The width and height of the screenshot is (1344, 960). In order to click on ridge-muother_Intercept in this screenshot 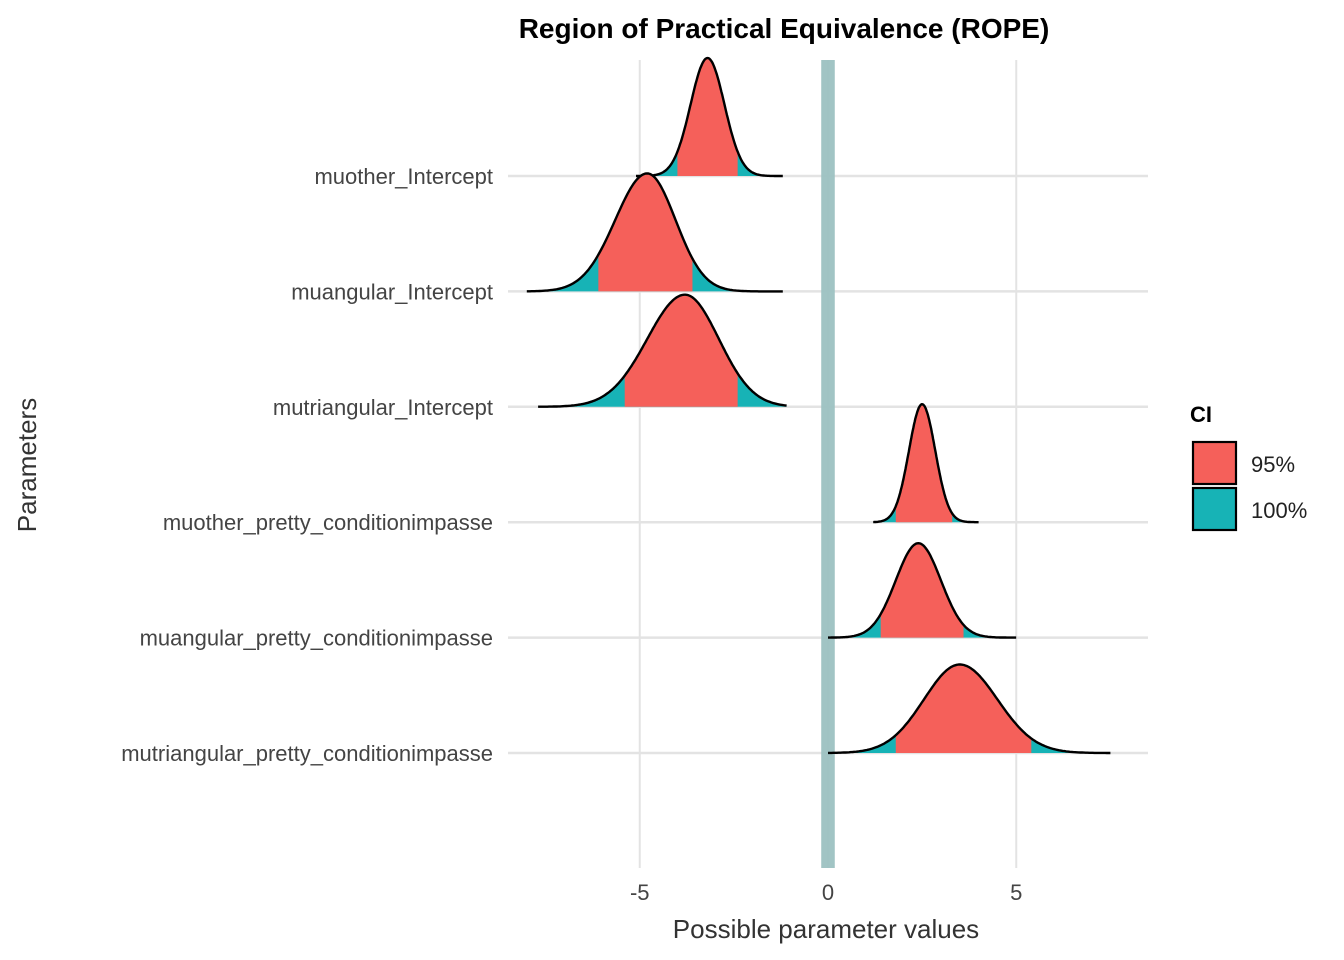, I will do `click(709, 117)`.